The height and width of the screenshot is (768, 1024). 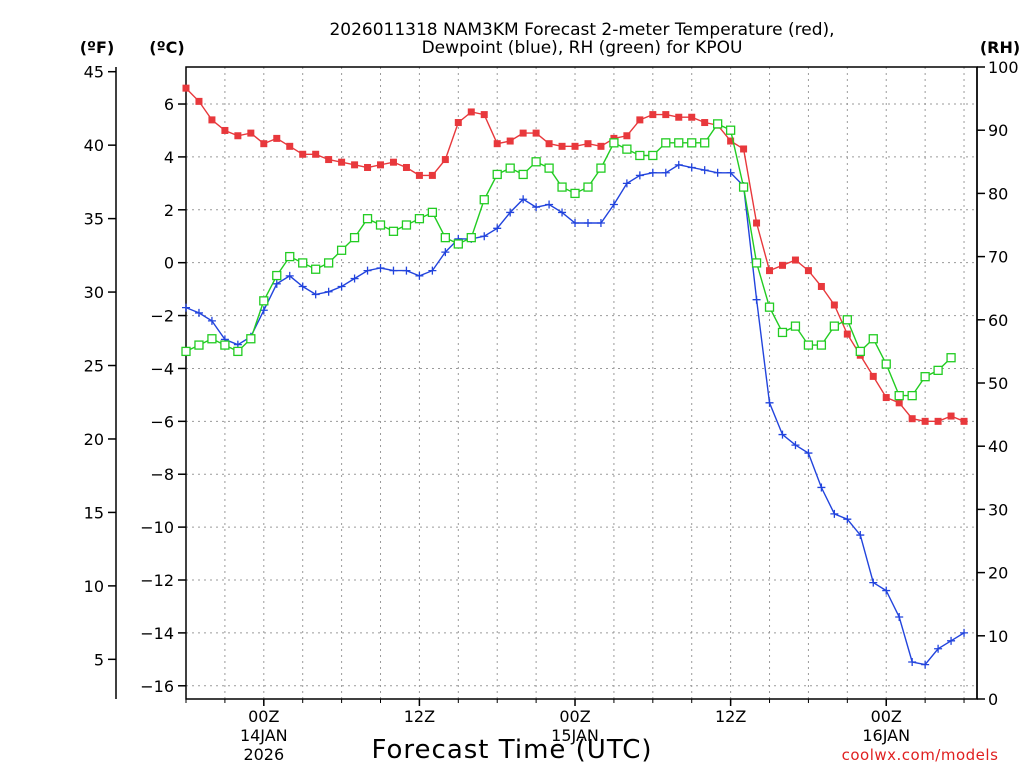 What do you see at coordinates (162, 421) in the screenshot?
I see `celsius-tick-label: −6` at bounding box center [162, 421].